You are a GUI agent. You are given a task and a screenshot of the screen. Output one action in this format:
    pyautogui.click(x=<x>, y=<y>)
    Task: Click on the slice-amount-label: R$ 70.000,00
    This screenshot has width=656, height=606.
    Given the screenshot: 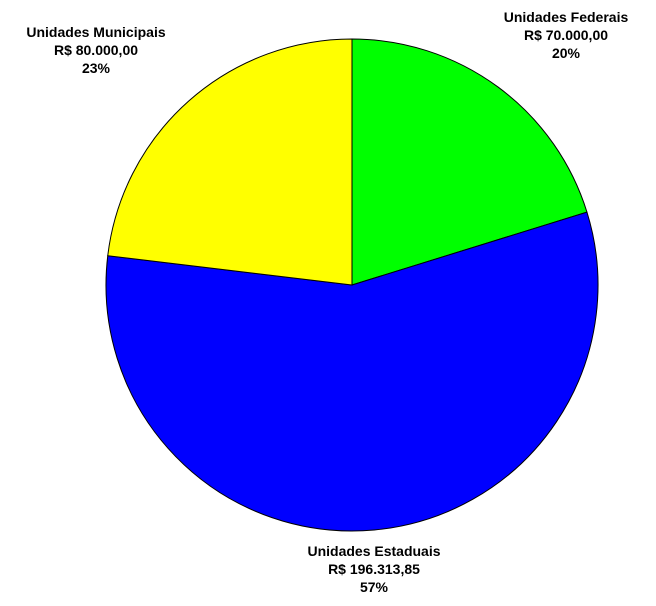 What is the action you would take?
    pyautogui.click(x=566, y=35)
    